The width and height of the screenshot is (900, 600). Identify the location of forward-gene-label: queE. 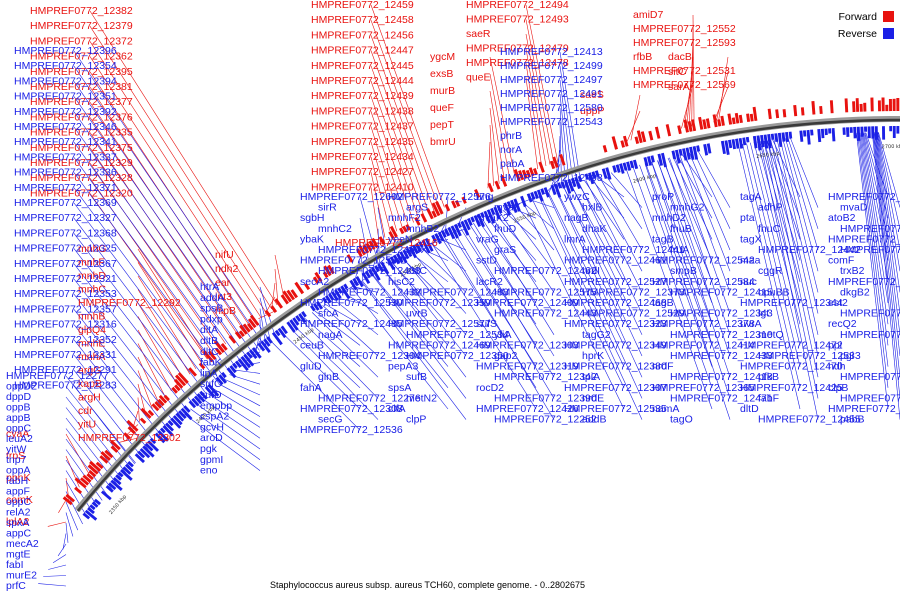
(478, 78).